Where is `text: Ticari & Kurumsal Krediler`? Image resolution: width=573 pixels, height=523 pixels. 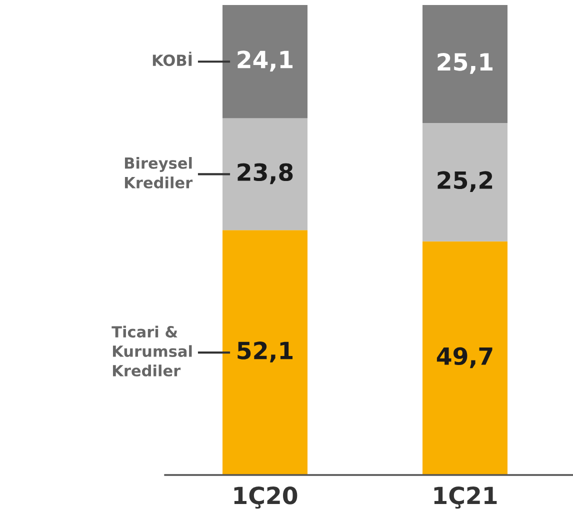
text: Ticari & Kurumsal Krediler is located at coordinates (152, 351).